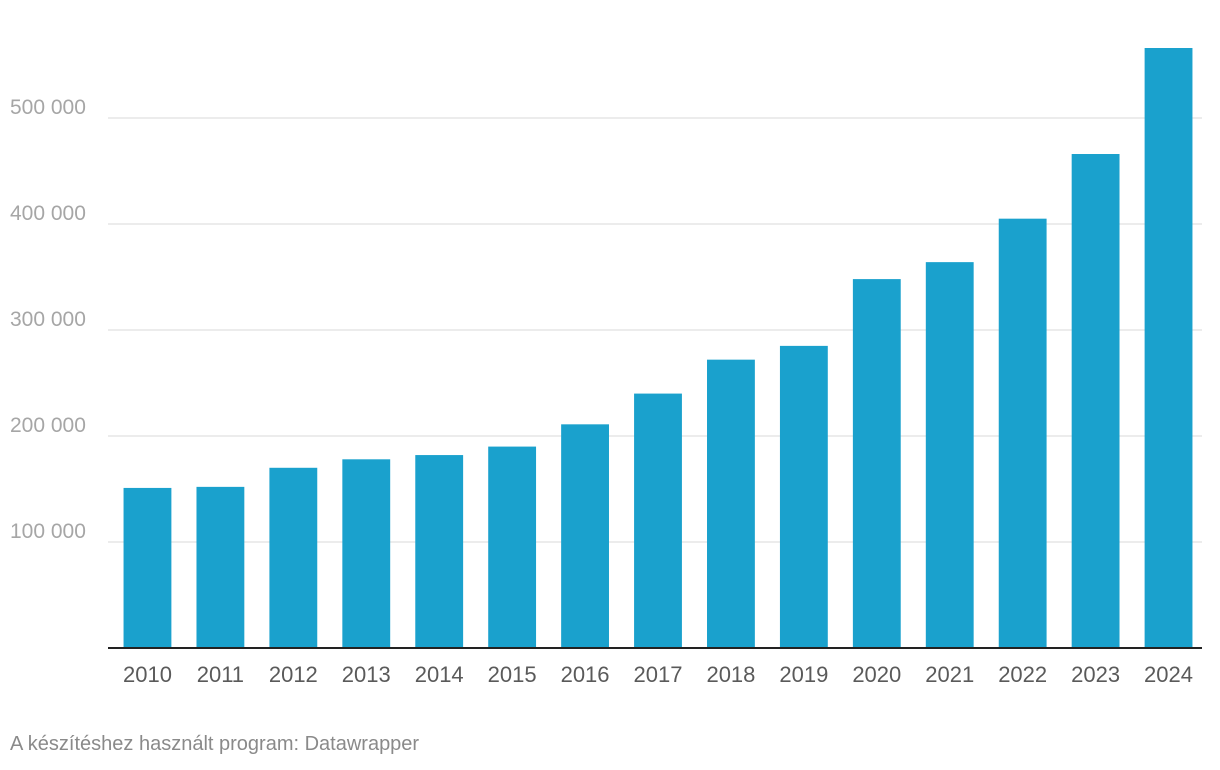 Image resolution: width=1220 pixels, height=770 pixels. What do you see at coordinates (439, 551) in the screenshot?
I see `bar-2014` at bounding box center [439, 551].